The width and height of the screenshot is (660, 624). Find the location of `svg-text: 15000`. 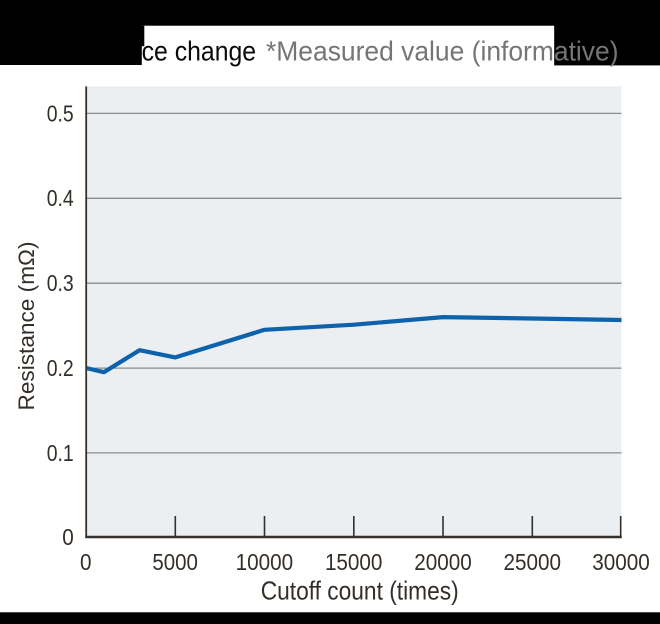

svg-text: 15000 is located at coordinates (354, 562).